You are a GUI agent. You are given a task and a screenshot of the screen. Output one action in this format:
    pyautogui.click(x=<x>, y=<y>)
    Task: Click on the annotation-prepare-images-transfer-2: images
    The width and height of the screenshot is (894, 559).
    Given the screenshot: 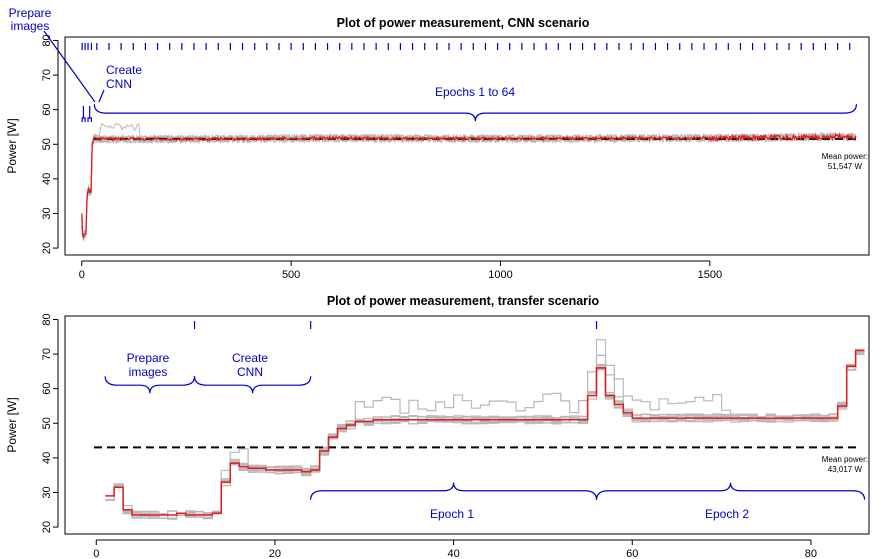 What is the action you would take?
    pyautogui.click(x=148, y=372)
    